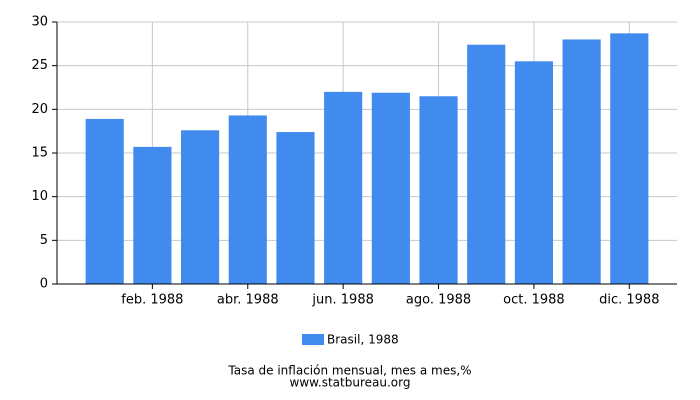 This screenshot has height=400, width=700. Describe the element at coordinates (313, 339) in the screenshot. I see `legend-swatch` at that location.